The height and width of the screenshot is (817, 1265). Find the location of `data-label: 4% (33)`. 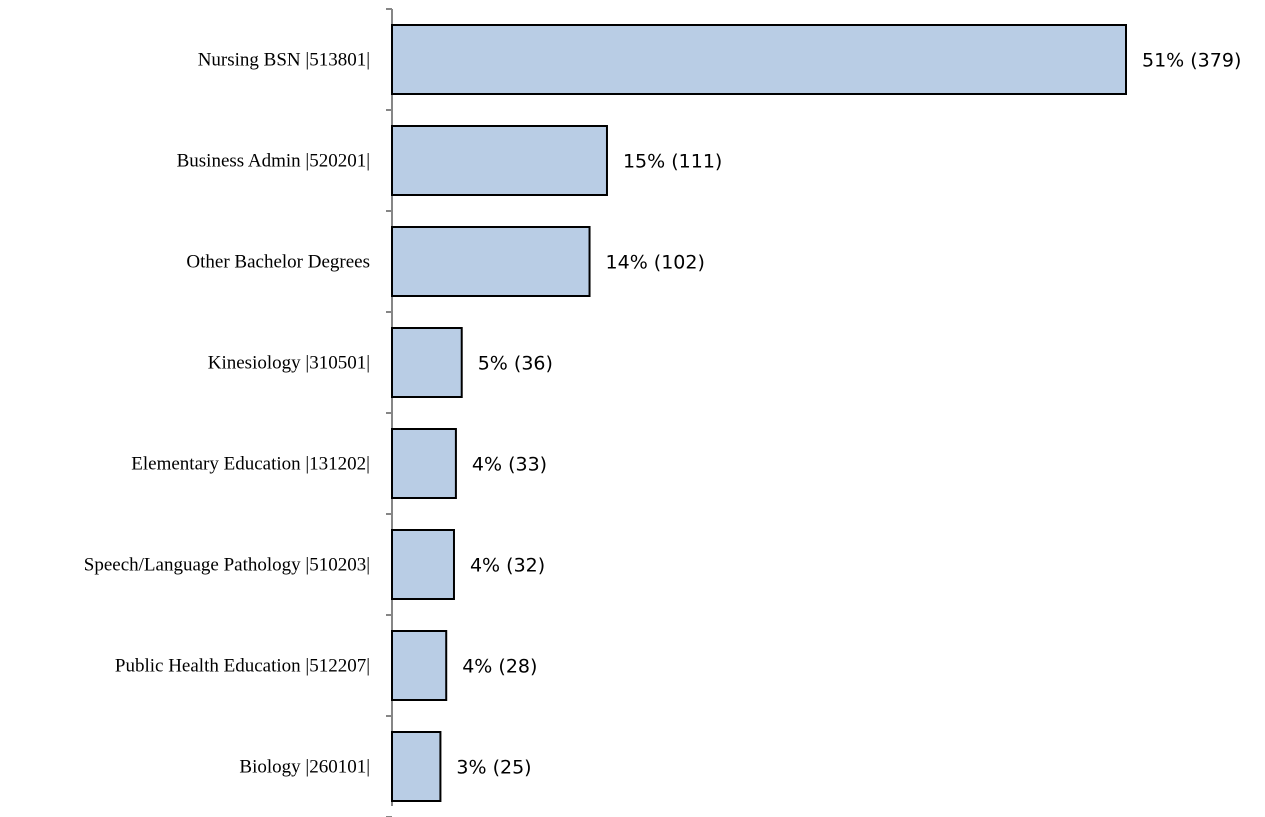

data-label: 4% (33) is located at coordinates (509, 465).